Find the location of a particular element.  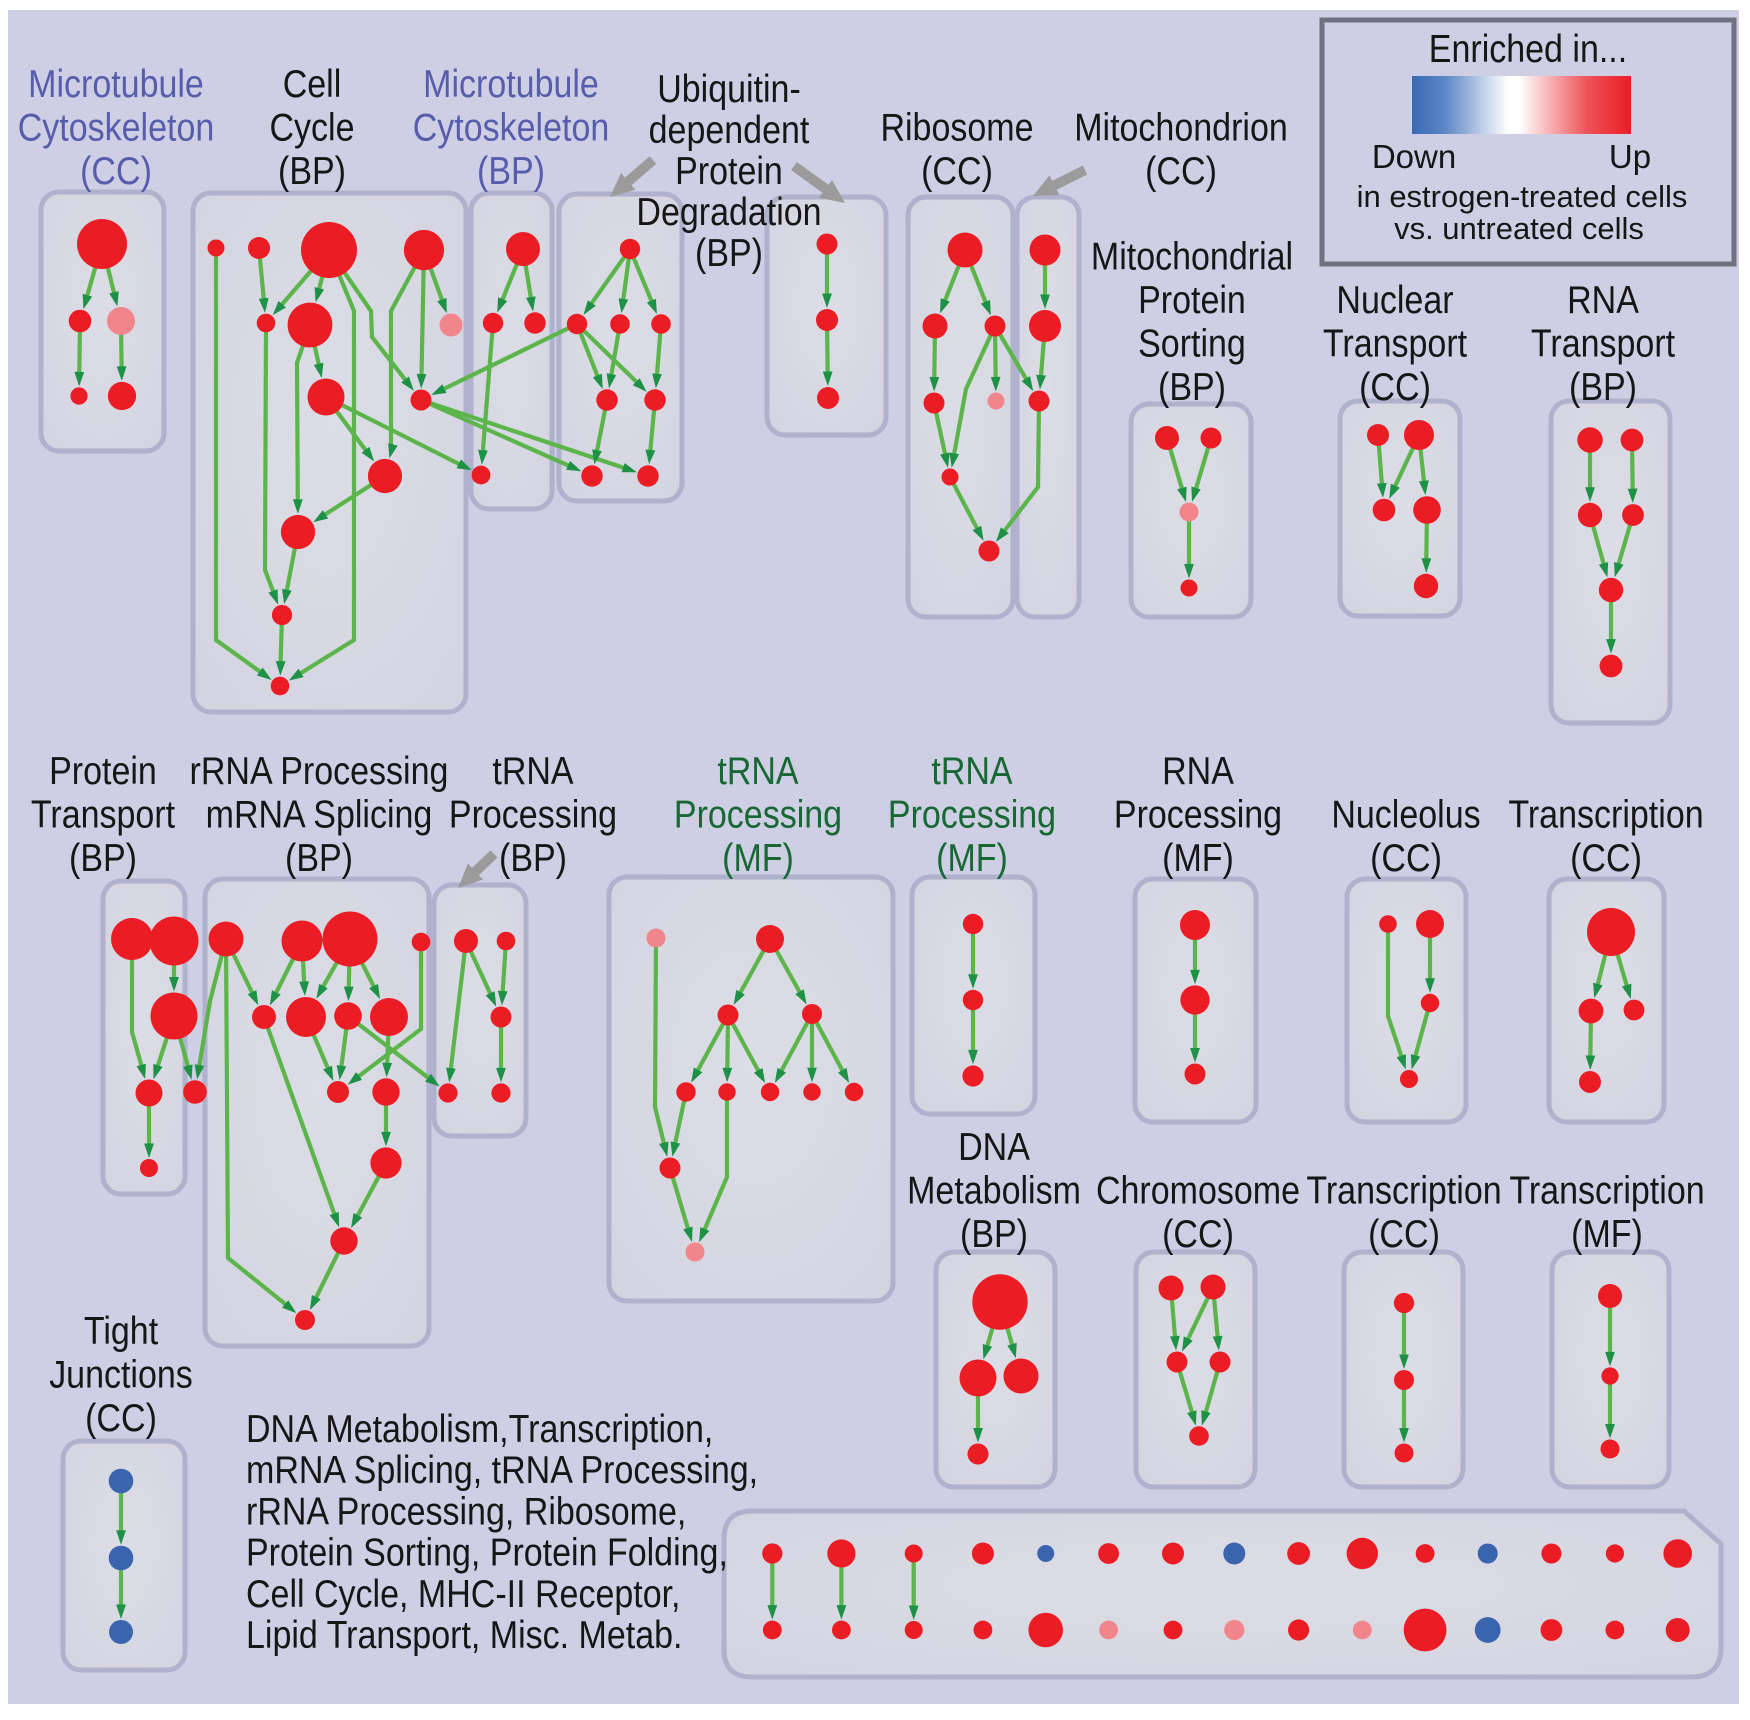

svg-text: mRNA Splicing is located at coordinates (319, 815).